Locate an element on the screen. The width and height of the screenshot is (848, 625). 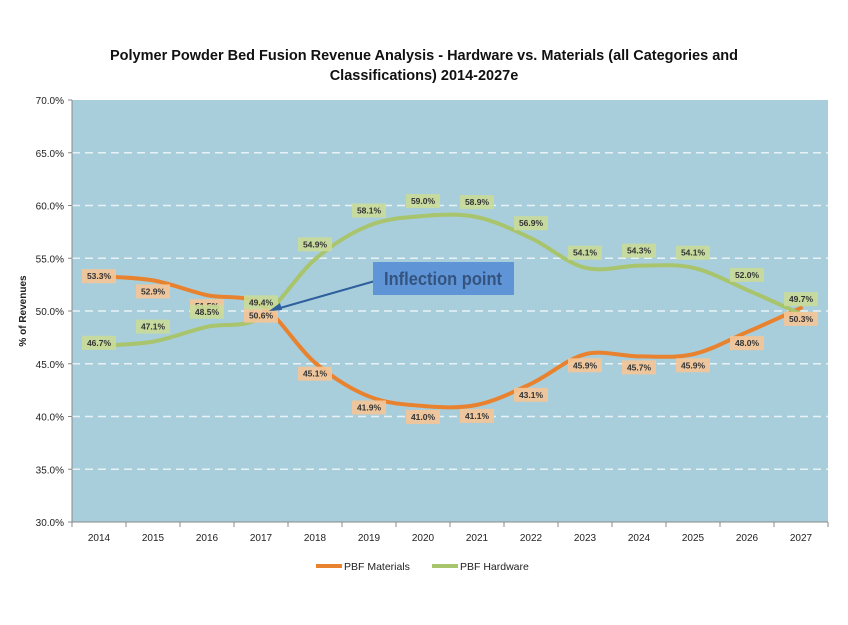
y-axis-label: % of Revenues is located at coordinates (23, 311).